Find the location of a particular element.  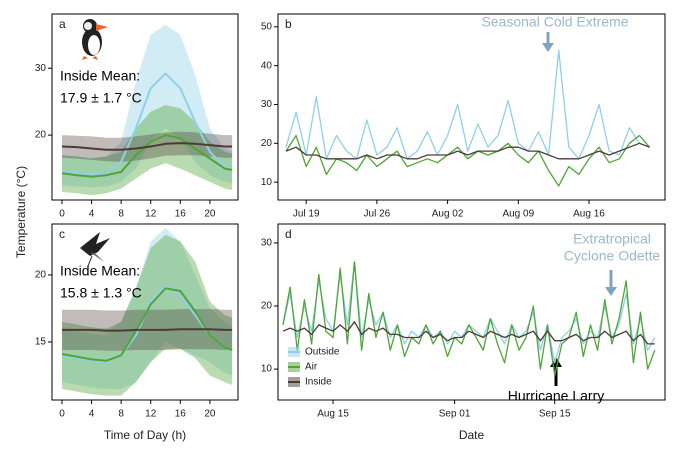

legend-label: Outside is located at coordinates (322, 352).